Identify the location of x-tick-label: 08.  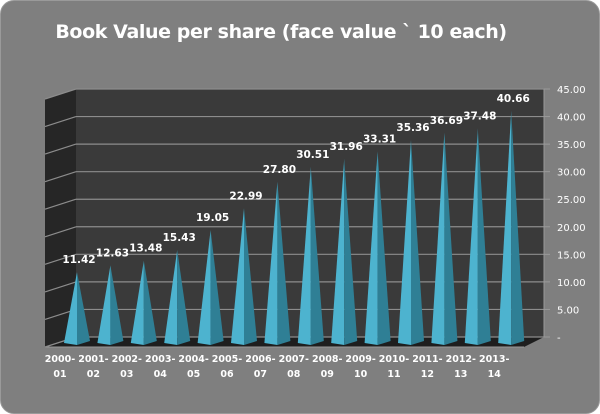
(294, 374).